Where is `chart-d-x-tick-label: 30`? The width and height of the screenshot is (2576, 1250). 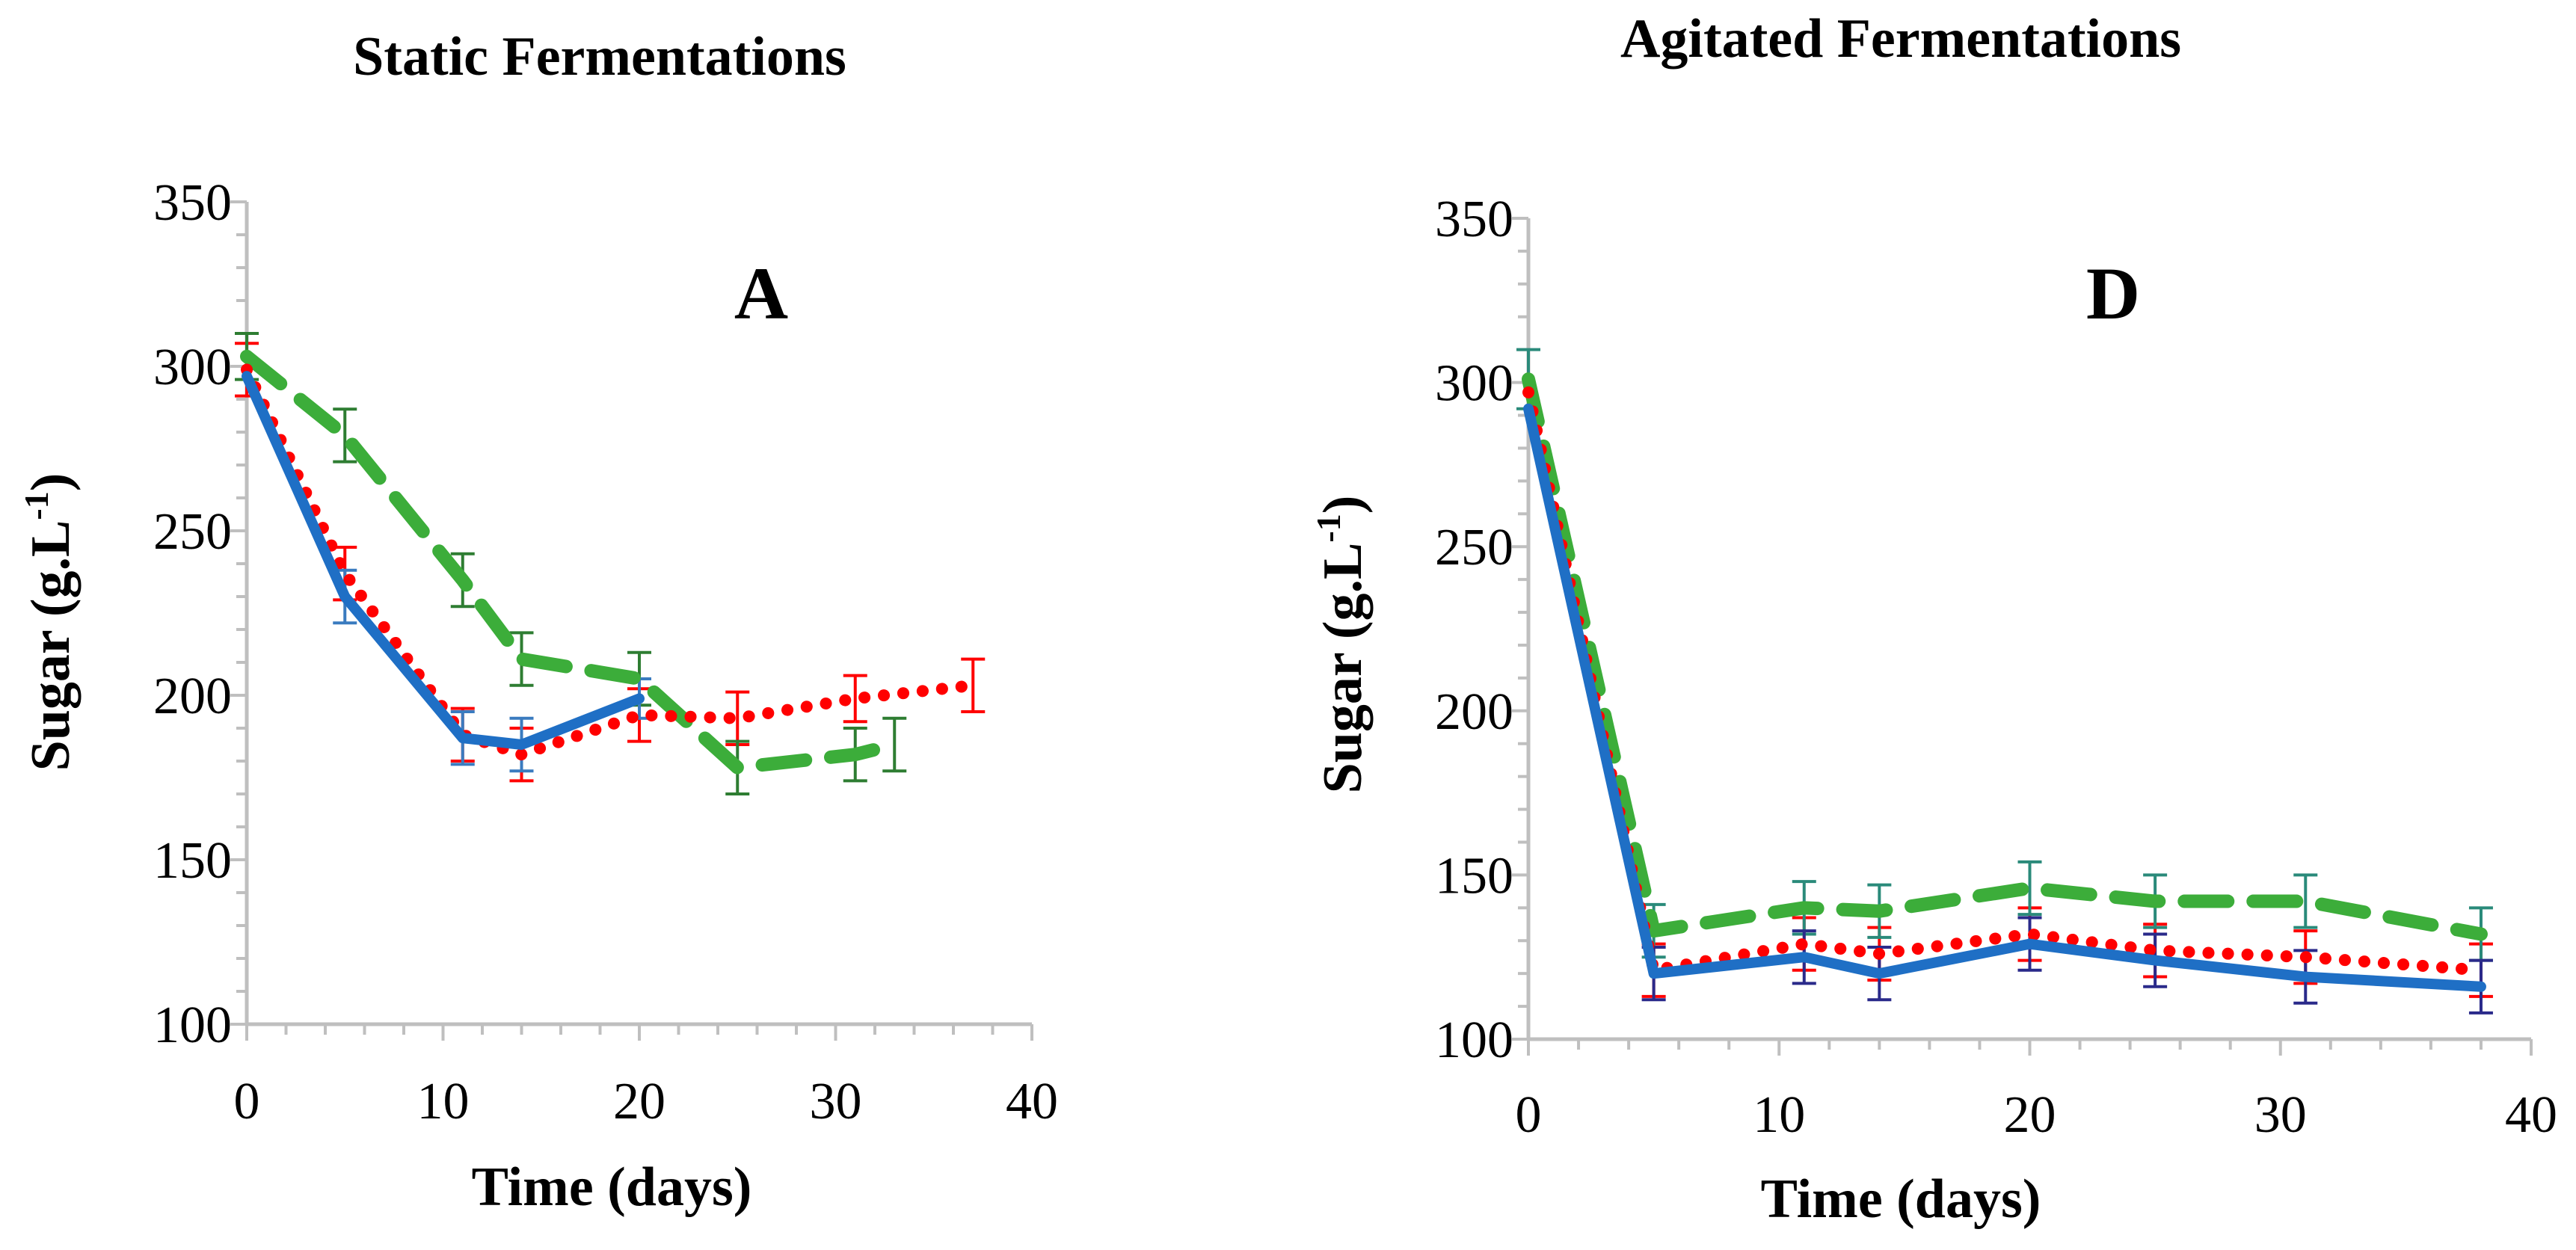 chart-d-x-tick-label: 30 is located at coordinates (2280, 1115).